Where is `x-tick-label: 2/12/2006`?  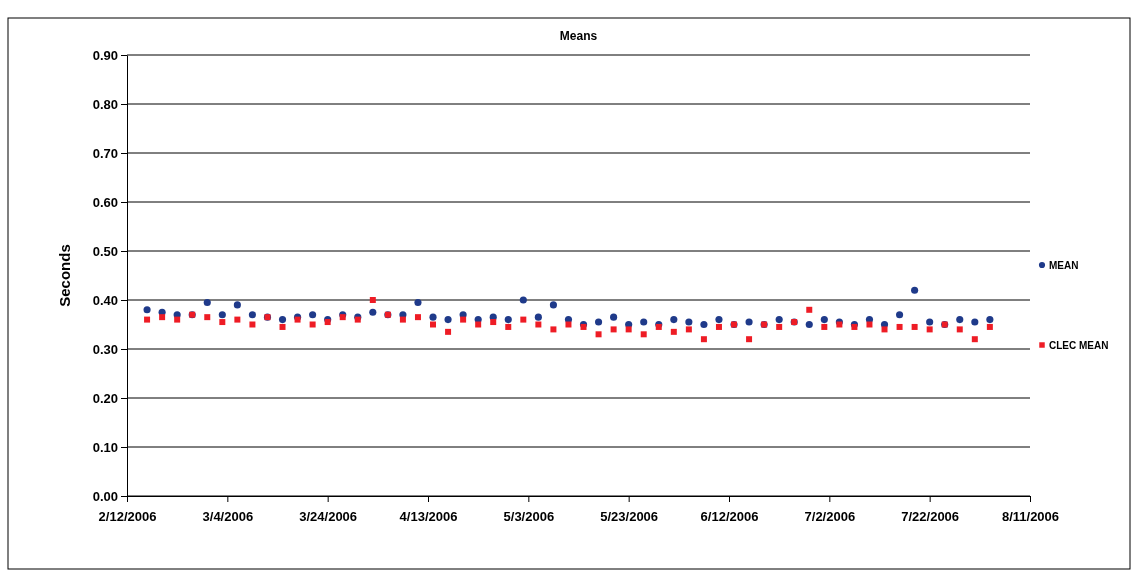 x-tick-label: 2/12/2006 is located at coordinates (127, 516).